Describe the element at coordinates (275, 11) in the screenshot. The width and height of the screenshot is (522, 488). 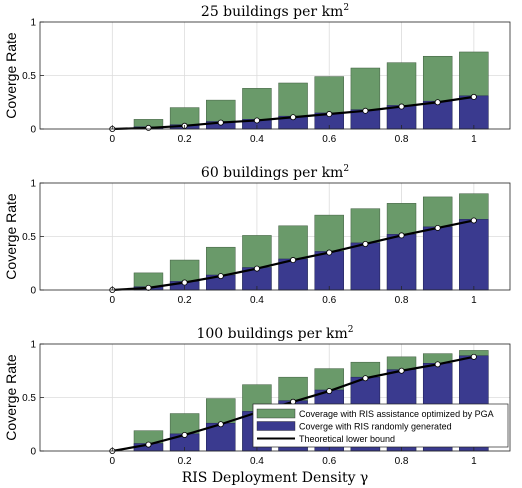
I see `panel-title: 25 buildings per km2` at that location.